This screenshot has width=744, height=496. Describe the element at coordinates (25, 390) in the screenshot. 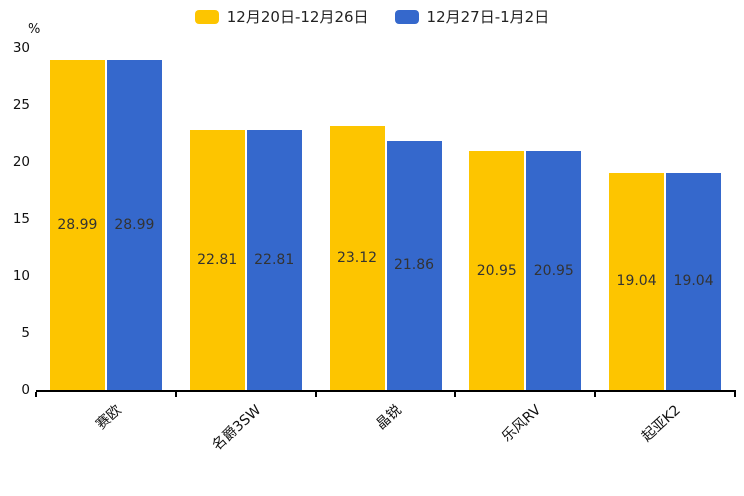

I see `y-tick-label: 0` at that location.